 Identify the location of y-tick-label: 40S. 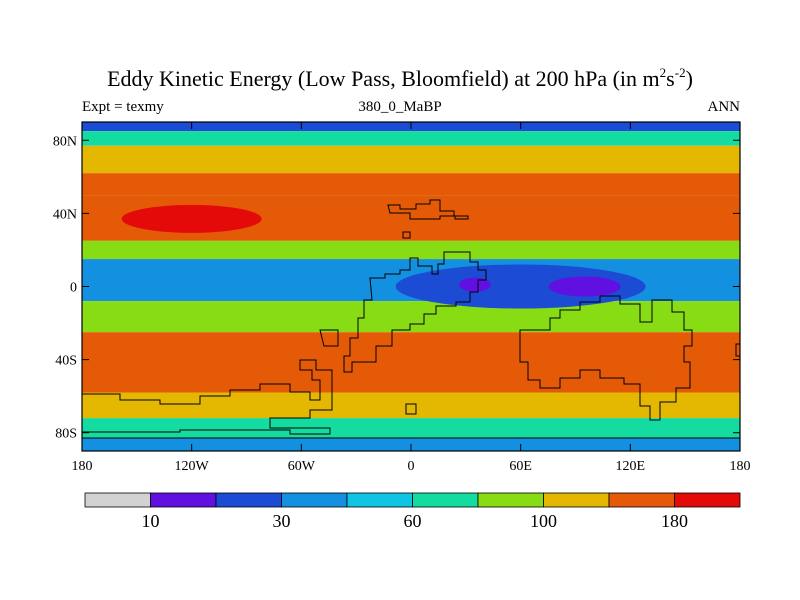
(66, 361).